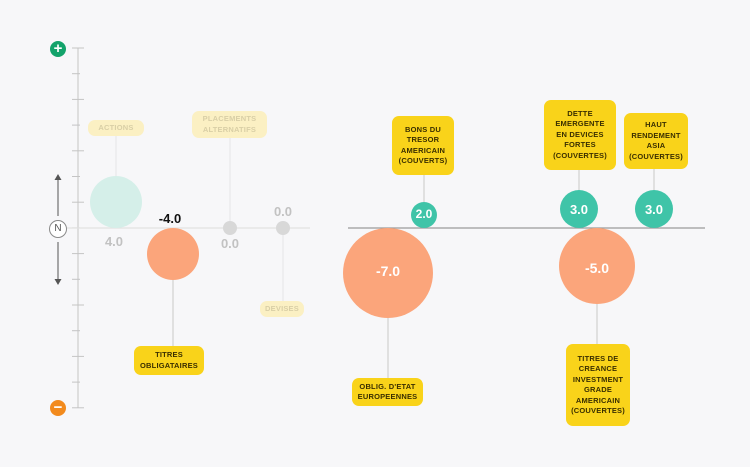 The width and height of the screenshot is (750, 467). I want to click on value-label-6: -5.0, so click(597, 268).